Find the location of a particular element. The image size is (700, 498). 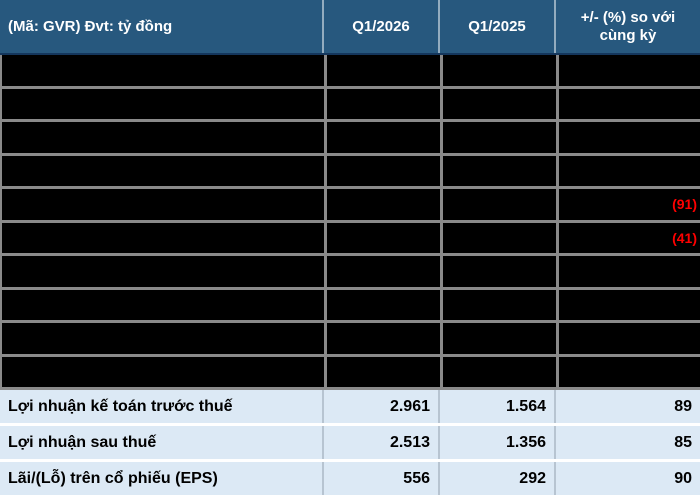

header-cell-q1-2025: Q1/2025 is located at coordinates (496, 26).